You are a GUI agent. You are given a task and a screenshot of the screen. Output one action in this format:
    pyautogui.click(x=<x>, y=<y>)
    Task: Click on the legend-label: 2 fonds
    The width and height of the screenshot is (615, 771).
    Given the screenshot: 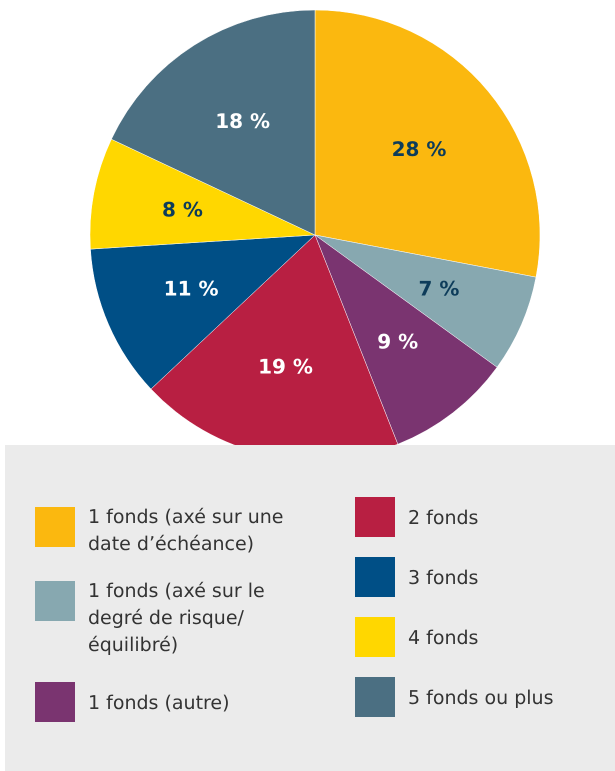 What is the action you would take?
    pyautogui.click(x=443, y=518)
    